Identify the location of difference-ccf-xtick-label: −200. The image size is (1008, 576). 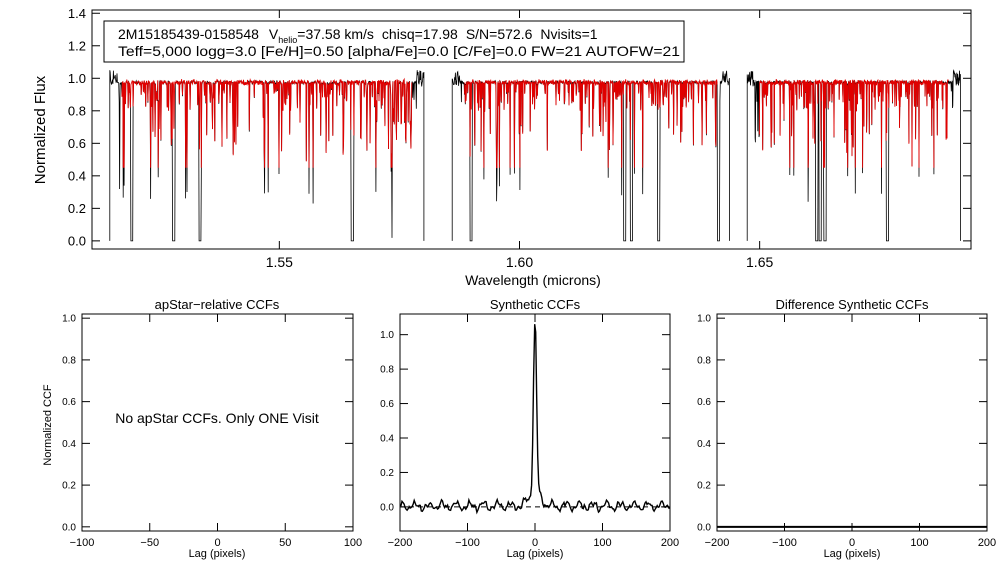
(717, 543).